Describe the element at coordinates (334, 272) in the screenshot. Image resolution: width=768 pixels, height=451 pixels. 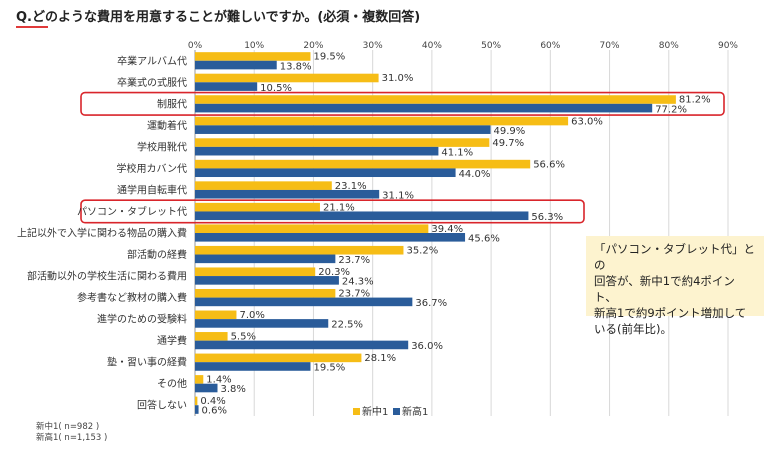
I see `data-label-junior: 20.3%` at that location.